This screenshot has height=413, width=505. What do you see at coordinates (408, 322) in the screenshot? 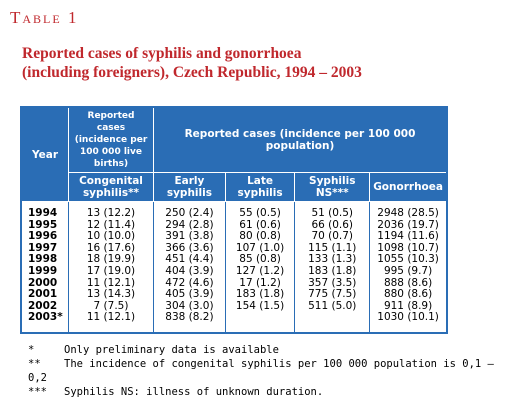
I see `data-cell: 1030 (10.1)` at bounding box center [408, 322].